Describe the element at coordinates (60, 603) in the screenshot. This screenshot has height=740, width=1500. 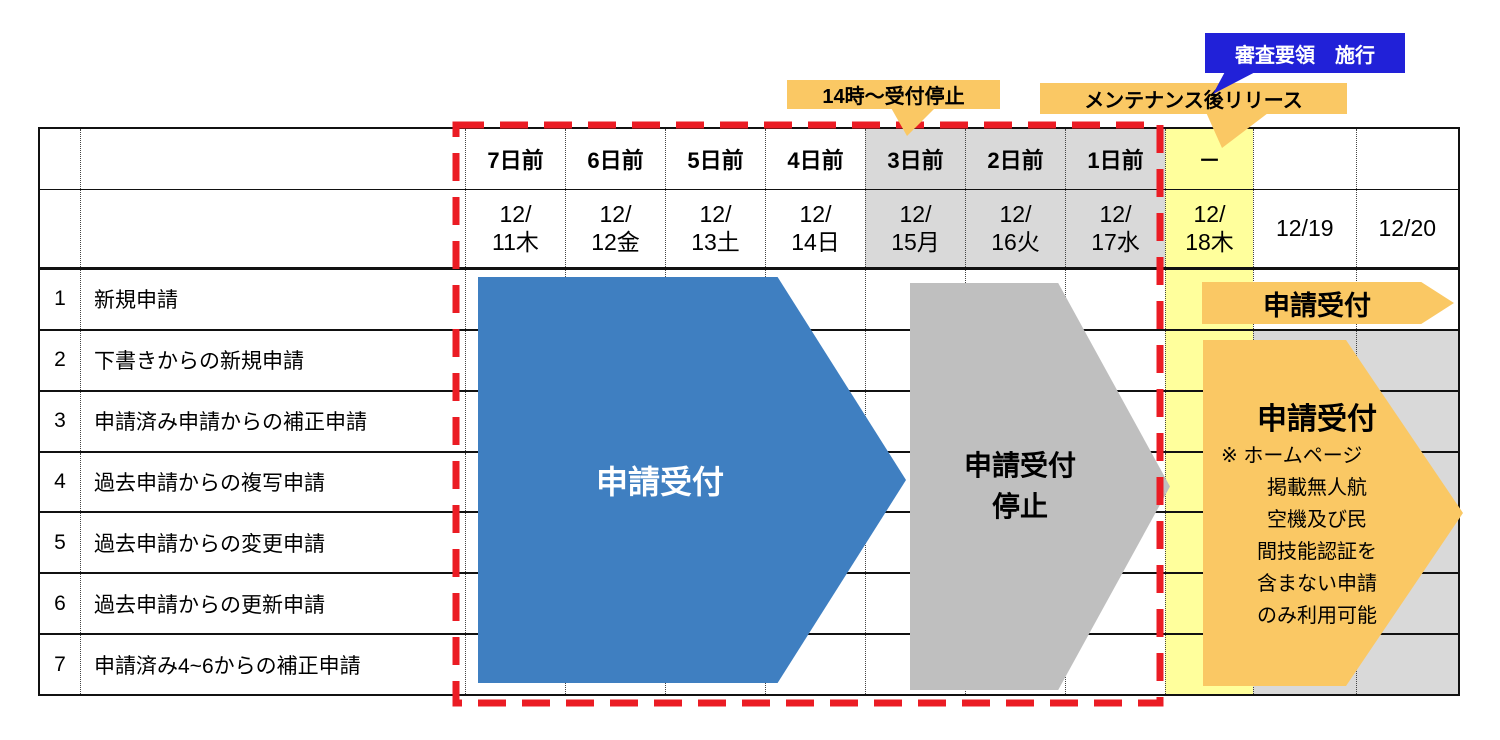
I see `row-number: 6` at that location.